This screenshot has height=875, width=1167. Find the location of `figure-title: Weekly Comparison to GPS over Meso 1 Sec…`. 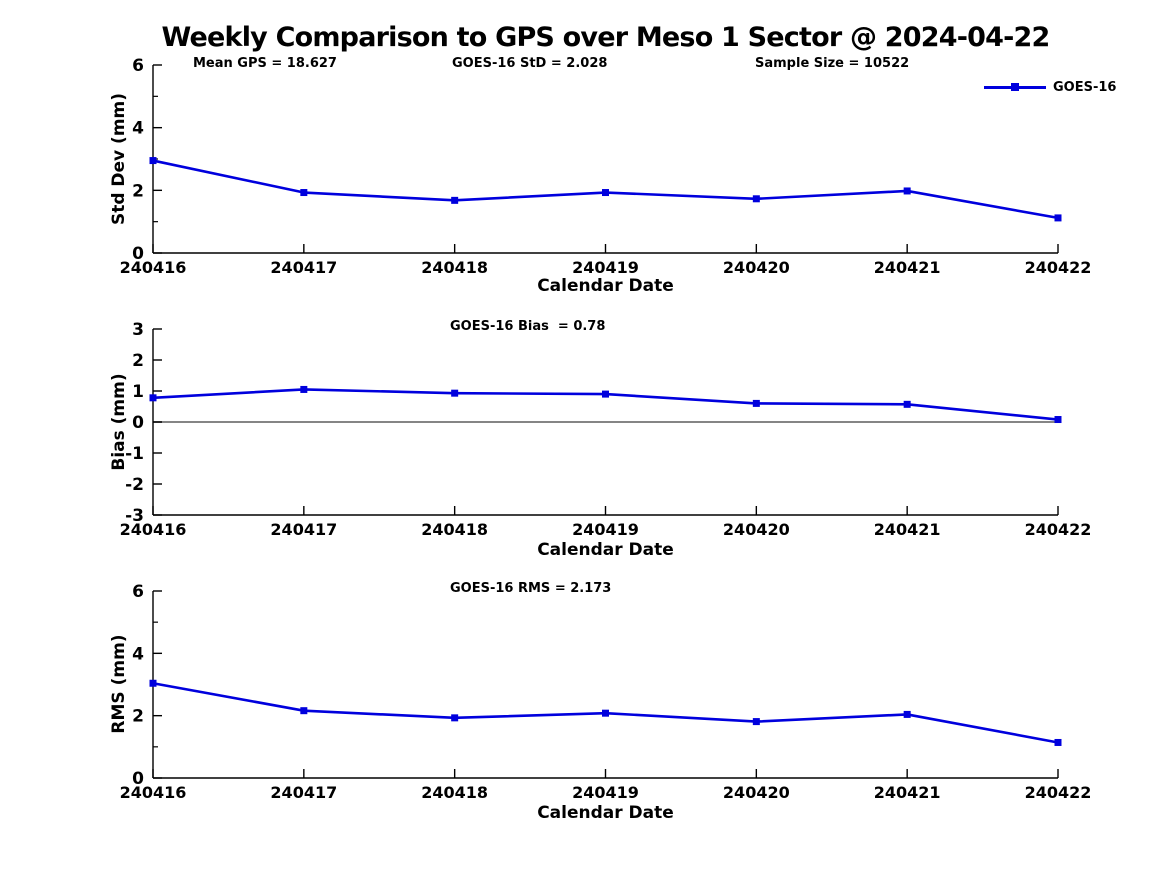

figure-title: Weekly Comparison to GPS over Meso 1 Sec… is located at coordinates (606, 37).